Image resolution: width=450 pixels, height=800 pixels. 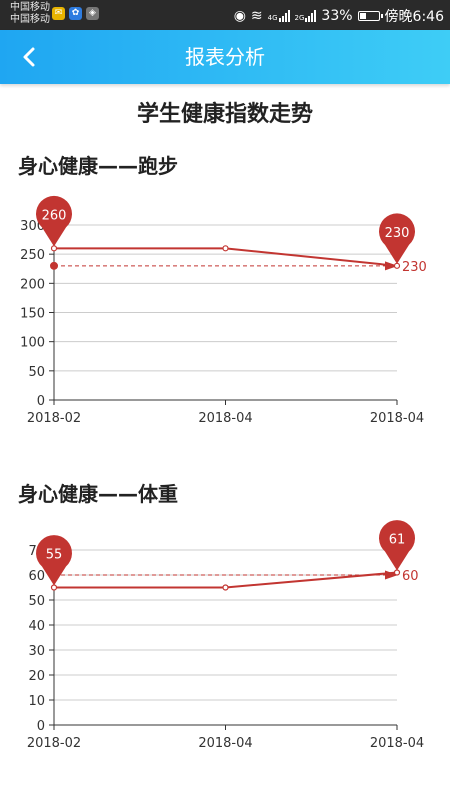 I want to click on status-indicators: ◉ ≋ 4G 2G 33% 傍晚6:46, so click(x=339, y=16).